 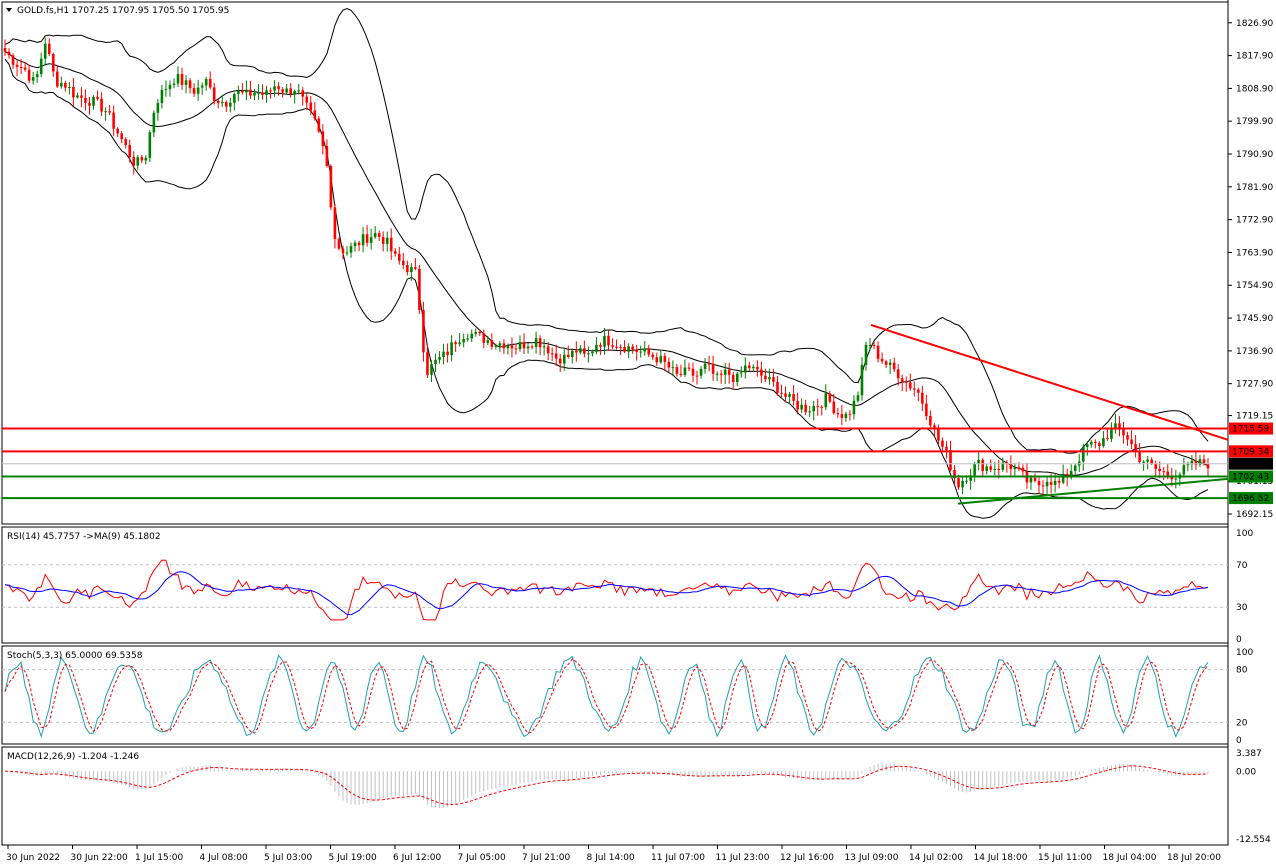 What do you see at coordinates (417, 858) in the screenshot?
I see `time-axis-label: 6 Jul 12:00` at bounding box center [417, 858].